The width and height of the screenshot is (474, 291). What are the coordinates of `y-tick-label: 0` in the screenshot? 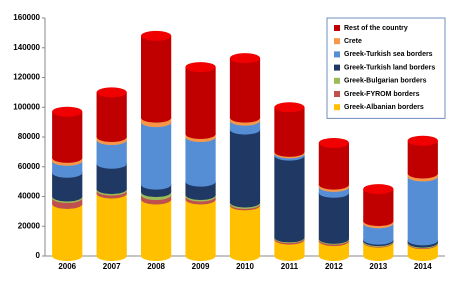 It's located at (38, 255).